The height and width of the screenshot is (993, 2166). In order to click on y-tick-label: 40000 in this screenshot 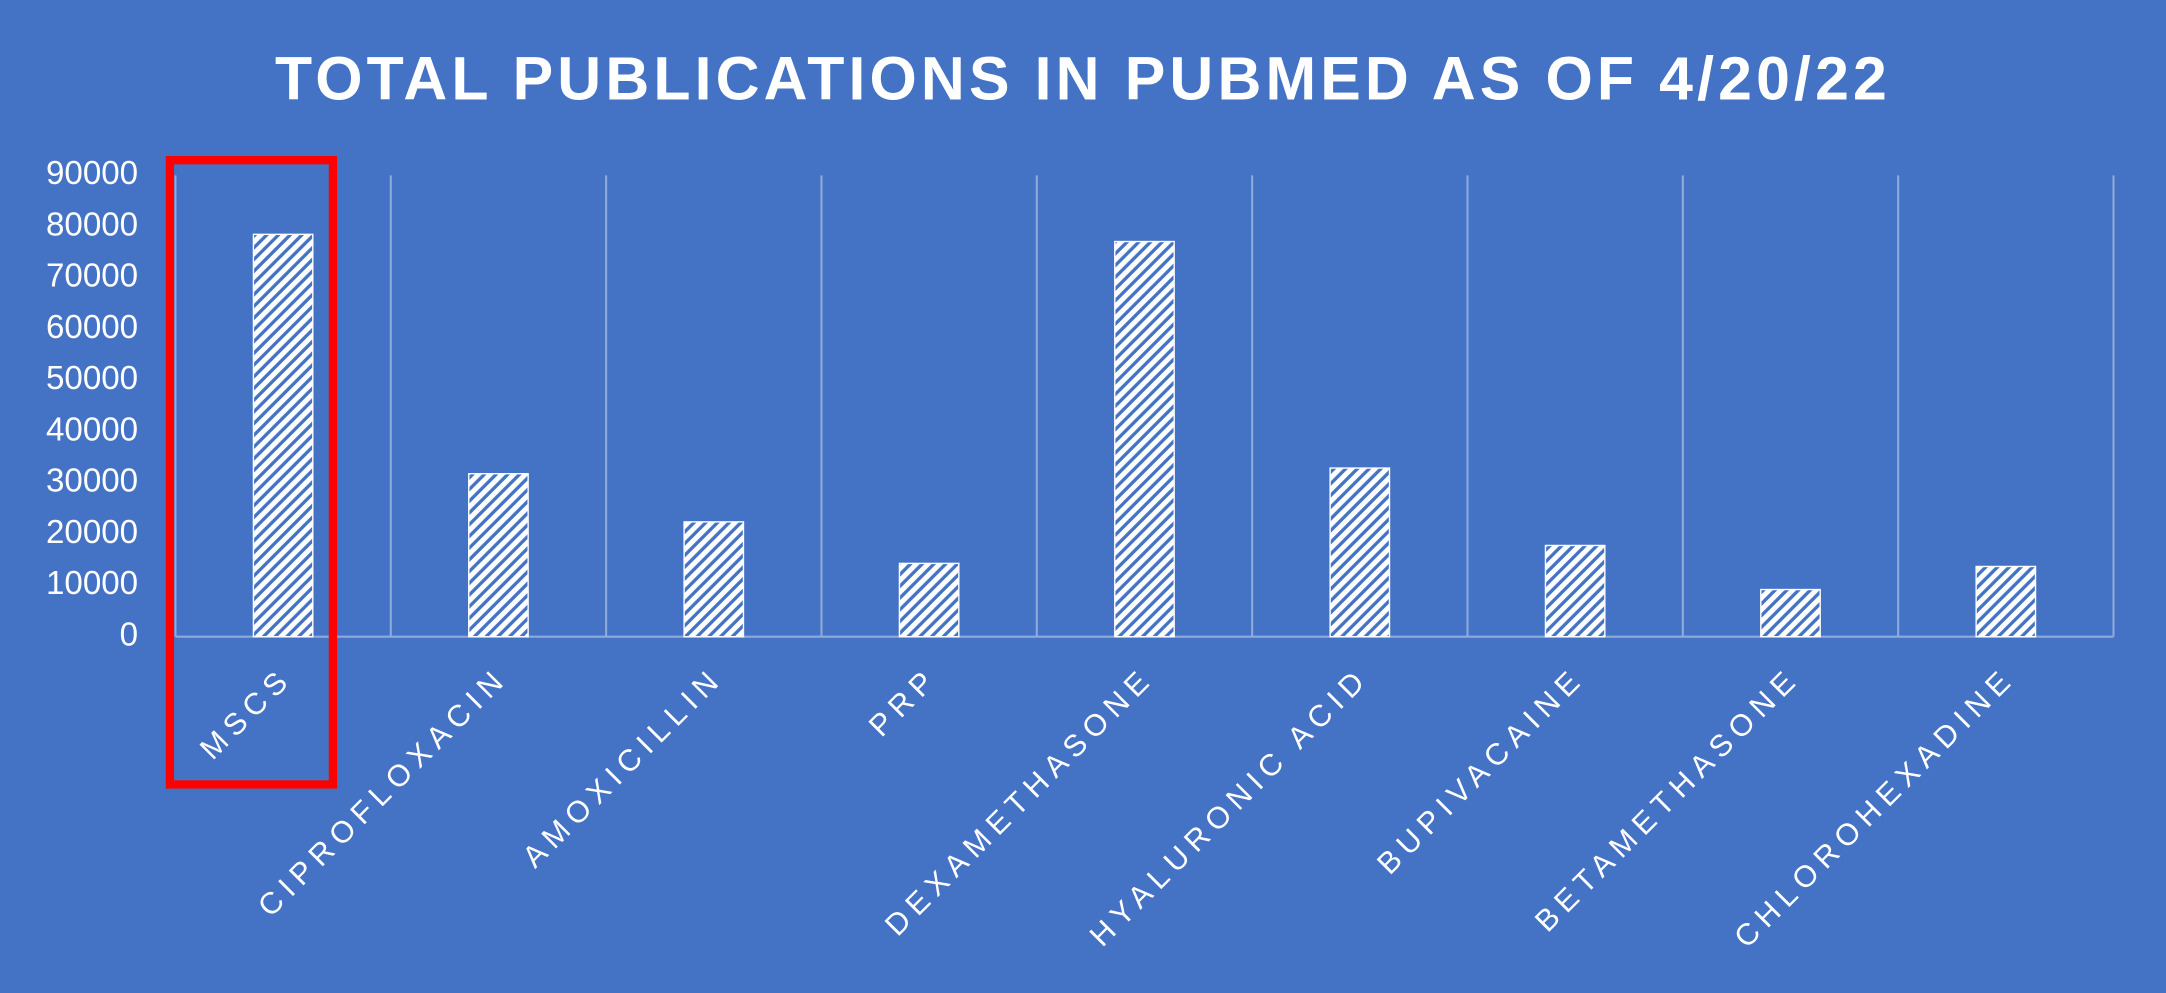, I will do `click(92, 429)`.